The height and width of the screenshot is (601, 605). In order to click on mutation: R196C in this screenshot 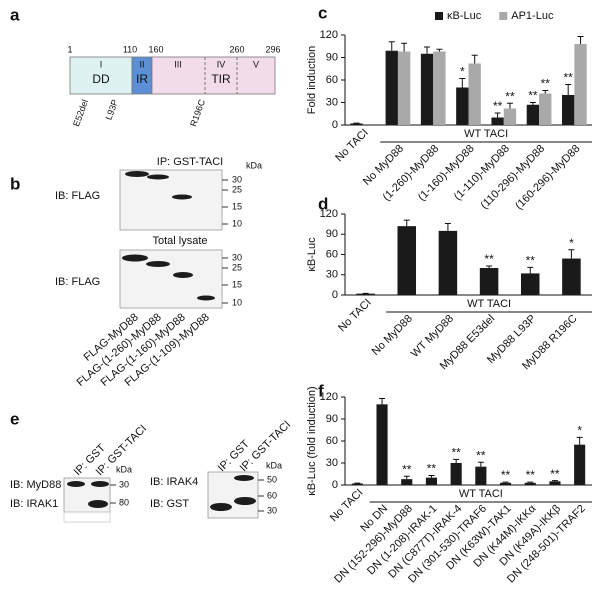, I will do `click(197, 113)`.